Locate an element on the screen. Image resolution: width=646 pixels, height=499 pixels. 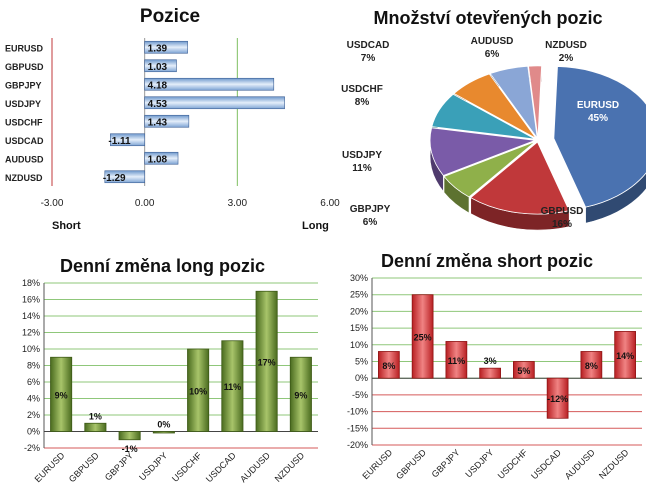
pie-slice-usdcad is located at coordinates (495, 106).